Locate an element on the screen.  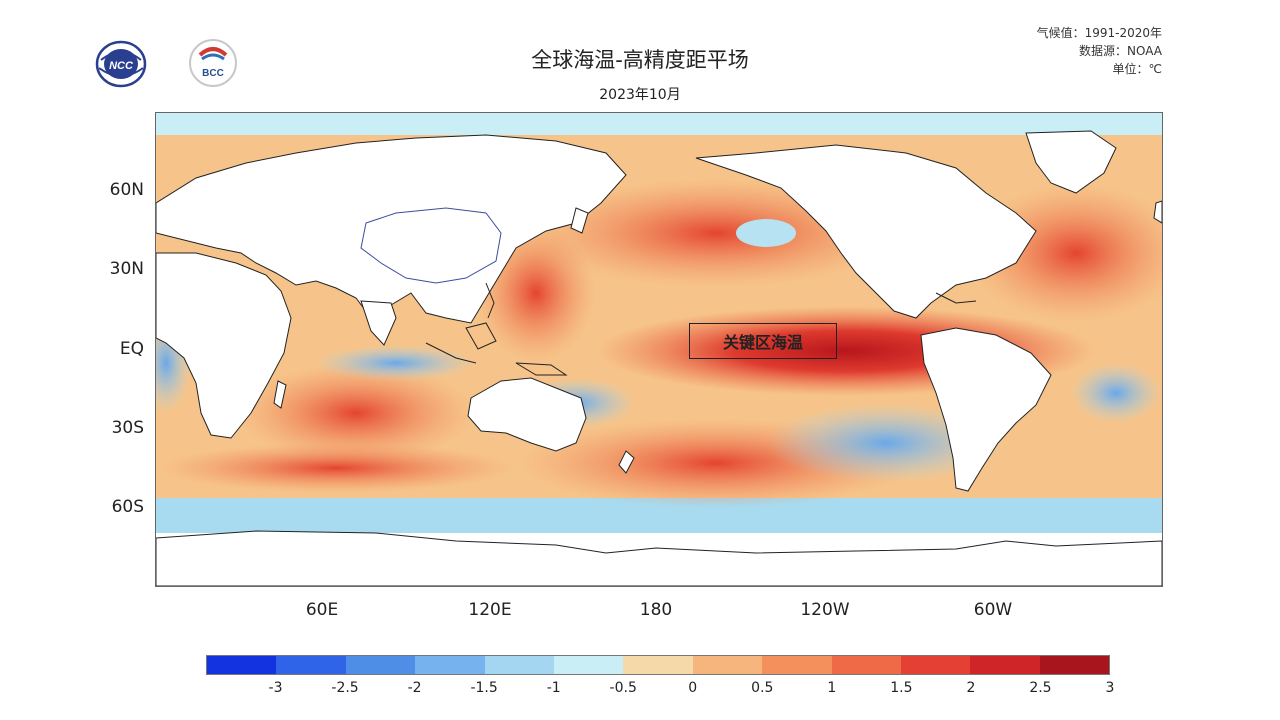
new-zealand-land is located at coordinates (626, 462).